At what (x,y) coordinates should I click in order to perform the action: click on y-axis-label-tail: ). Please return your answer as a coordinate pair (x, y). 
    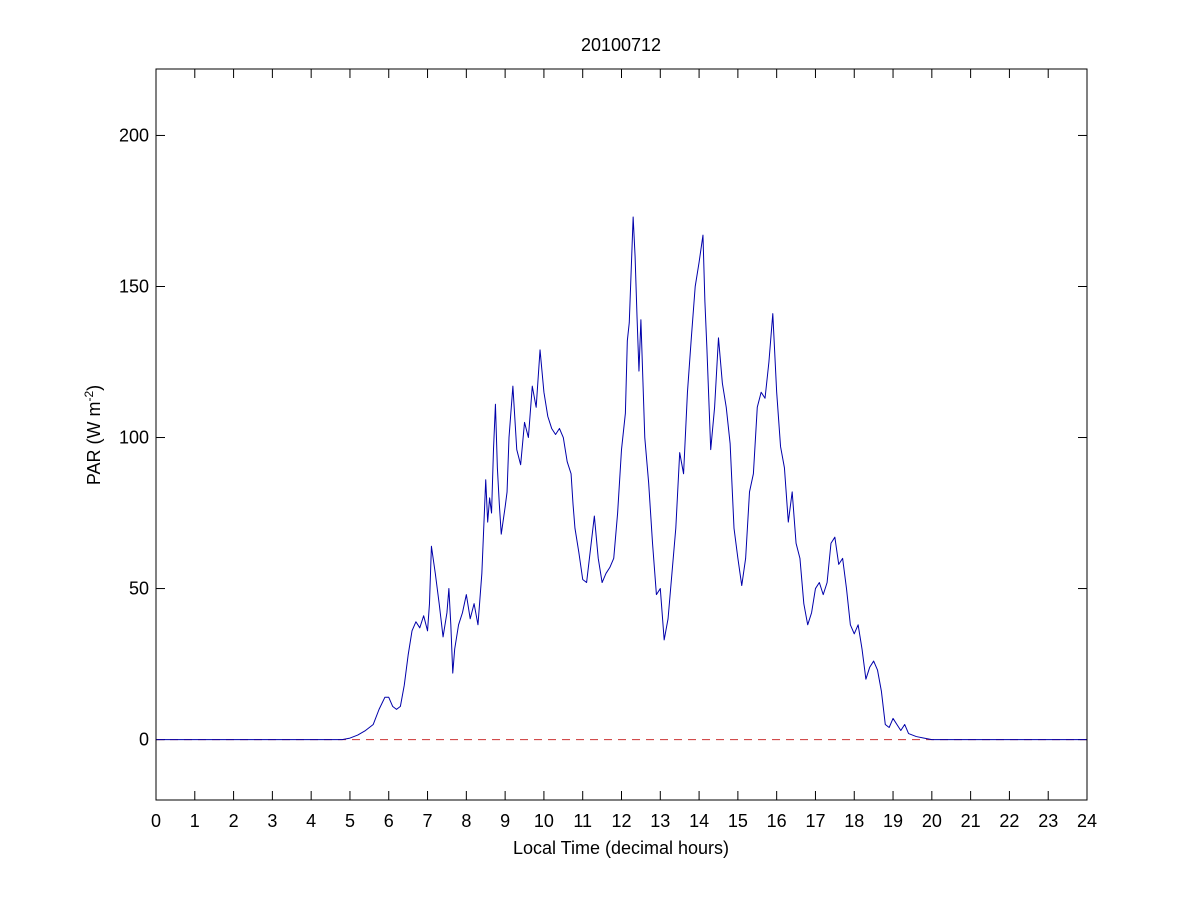
    Looking at the image, I should click on (94, 388).